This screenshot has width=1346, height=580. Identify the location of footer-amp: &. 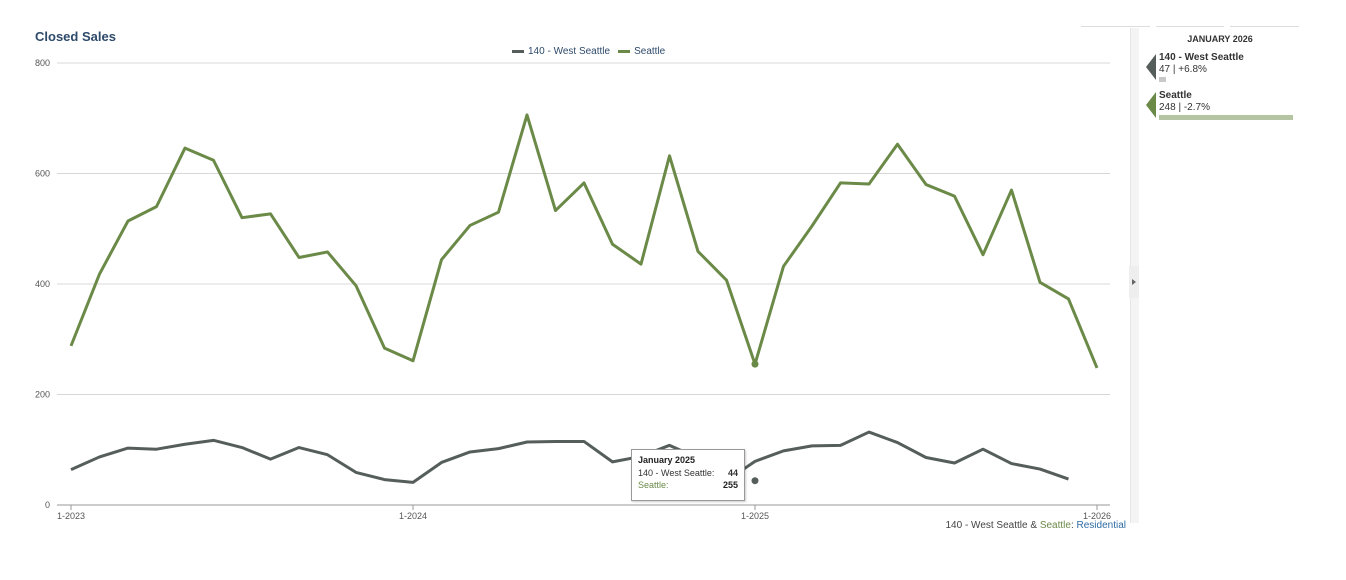
(1033, 525).